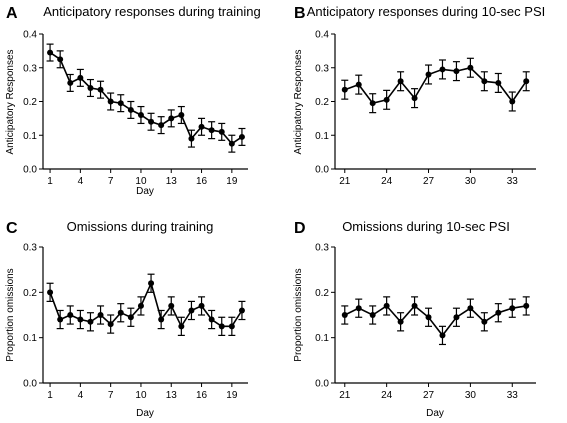 This screenshot has height=423, width=567. I want to click on x-tick-label: 4, so click(81, 181).